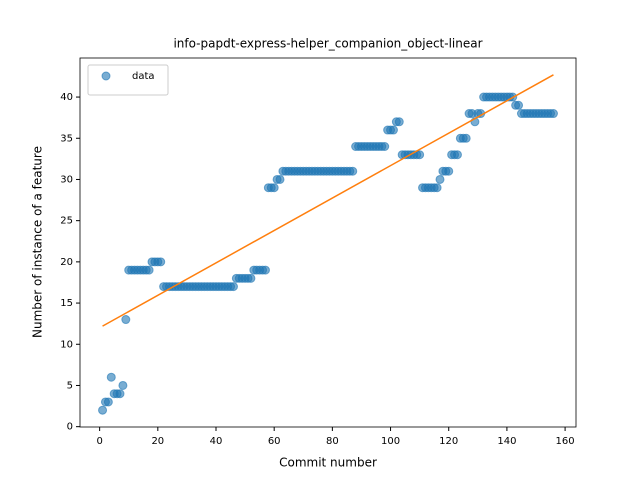 The height and width of the screenshot is (484, 640). I want to click on y-tick-label: 25, so click(66, 221).